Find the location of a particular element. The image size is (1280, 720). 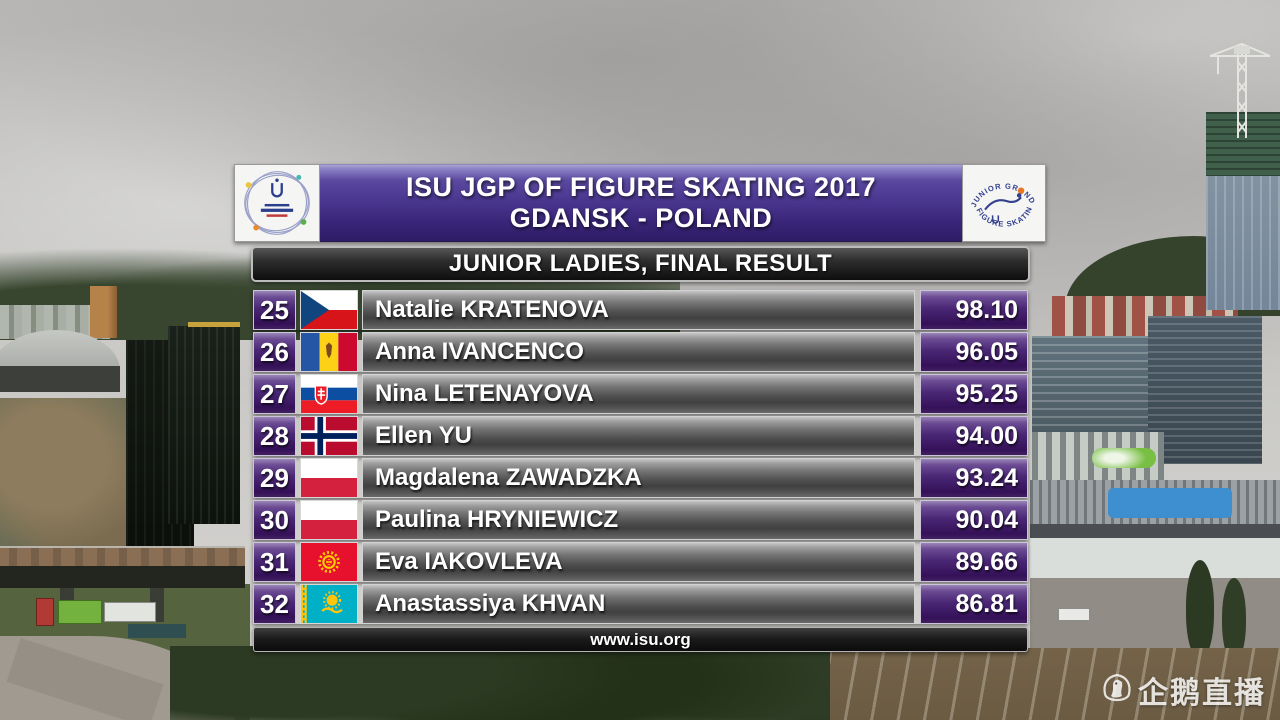

isu-url: www.isu.org is located at coordinates (640, 639).